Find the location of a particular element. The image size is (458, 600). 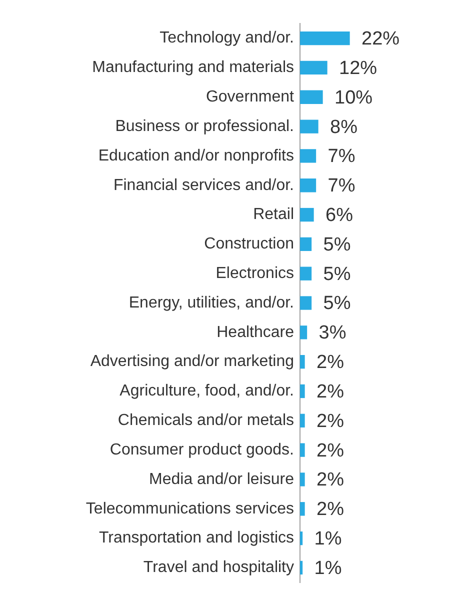

y-tick-label: Telecommunications services is located at coordinates (190, 509).